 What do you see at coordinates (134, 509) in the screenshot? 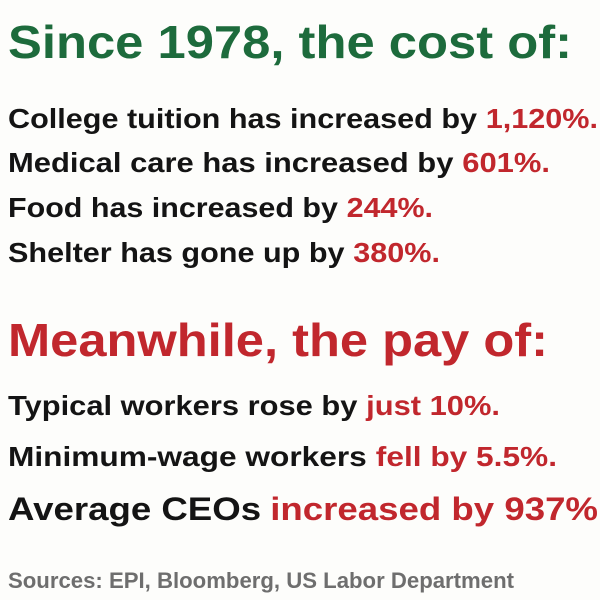
I see `statement-text: Average CEOs` at bounding box center [134, 509].